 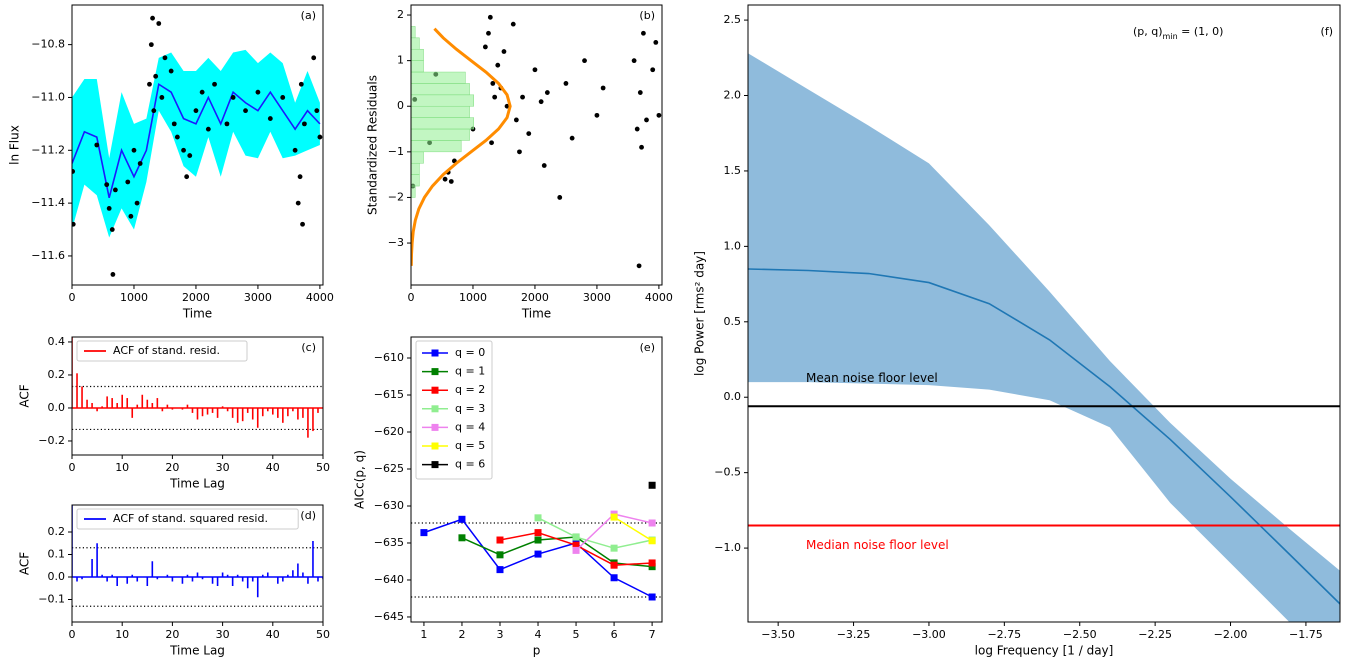 What do you see at coordinates (15, 145) in the screenshot?
I see `y-axis-label: ln Flux` at bounding box center [15, 145].